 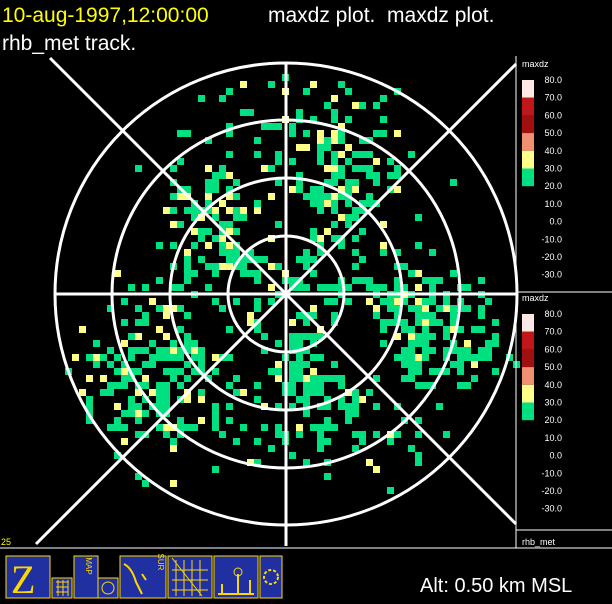 I want to click on settings-icon, so click(x=271, y=577).